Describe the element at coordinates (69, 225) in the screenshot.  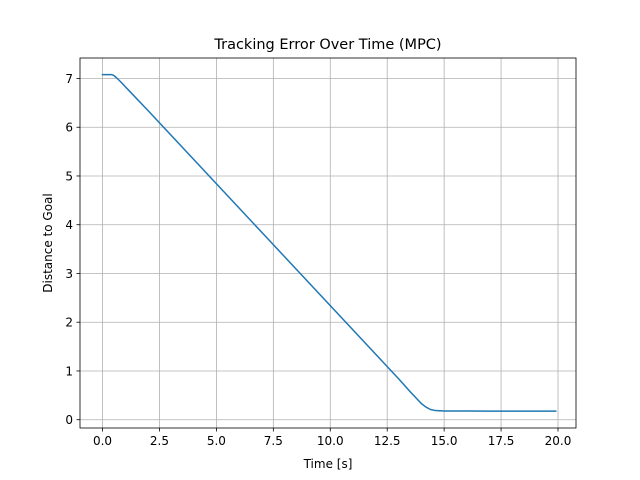
I see `y-tick-label: 4` at that location.